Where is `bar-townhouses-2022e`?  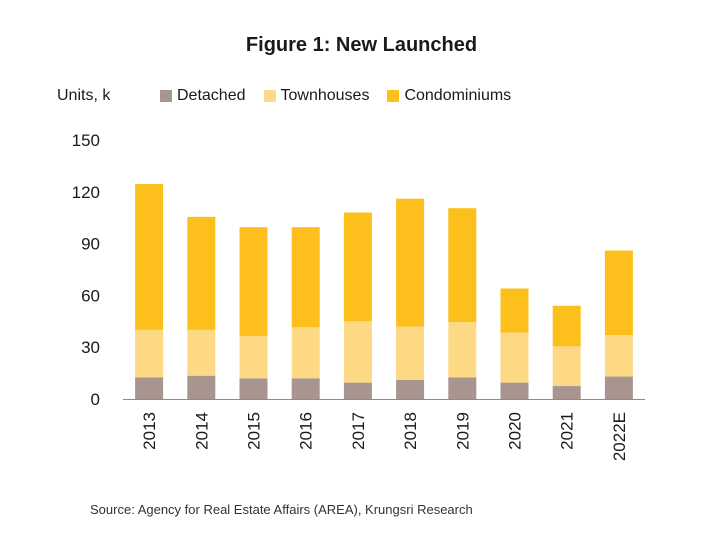 bar-townhouses-2022e is located at coordinates (618, 356).